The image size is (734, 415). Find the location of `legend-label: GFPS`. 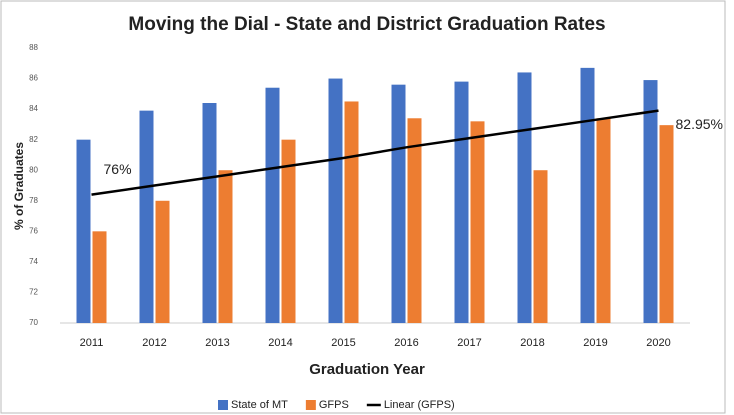

legend-label: GFPS is located at coordinates (334, 405).